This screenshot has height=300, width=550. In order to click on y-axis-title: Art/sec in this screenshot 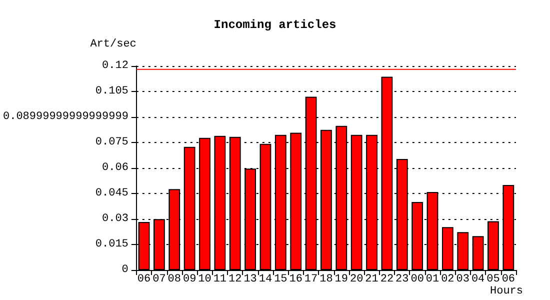, I will do `click(113, 44)`.